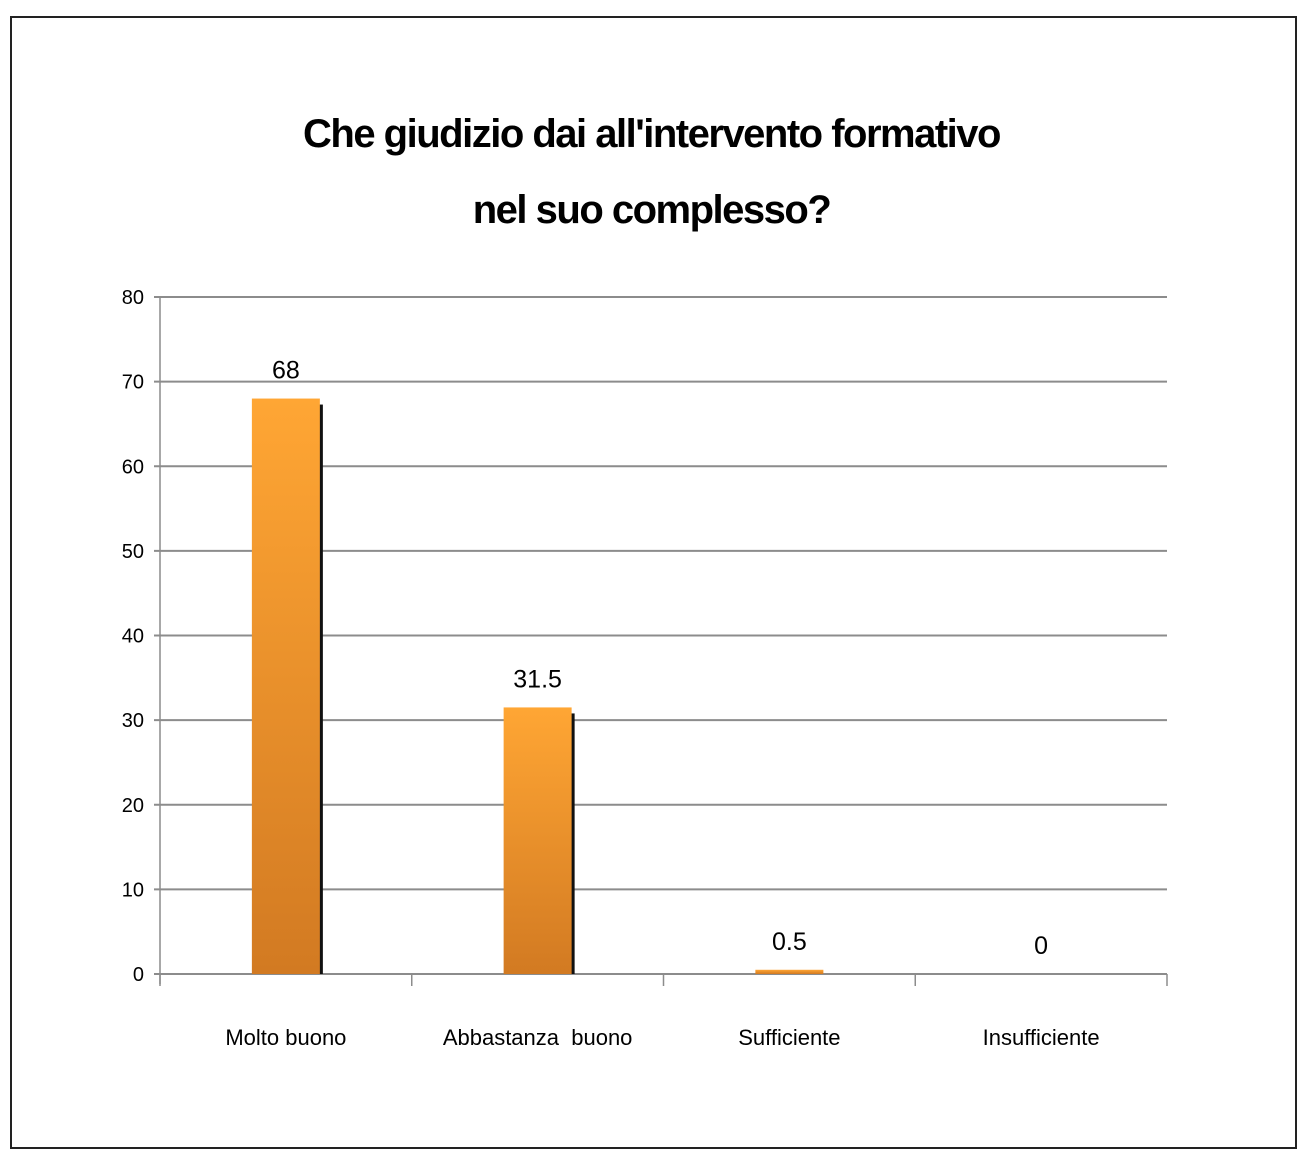 The image size is (1303, 1153). I want to click on data-label: 0, so click(1041, 946).